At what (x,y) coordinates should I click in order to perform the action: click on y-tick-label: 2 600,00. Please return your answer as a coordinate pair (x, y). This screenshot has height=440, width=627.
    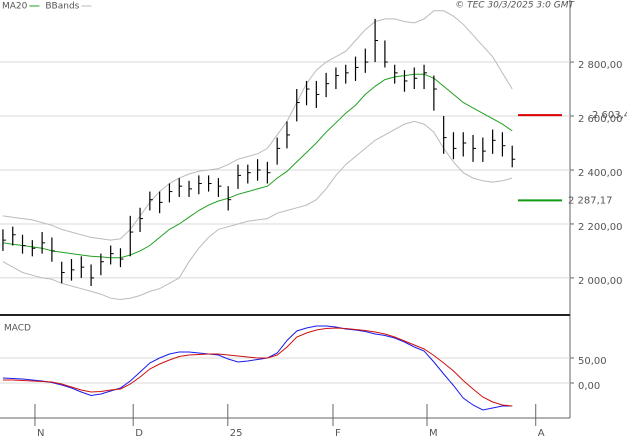
    Looking at the image, I should click on (600, 119).